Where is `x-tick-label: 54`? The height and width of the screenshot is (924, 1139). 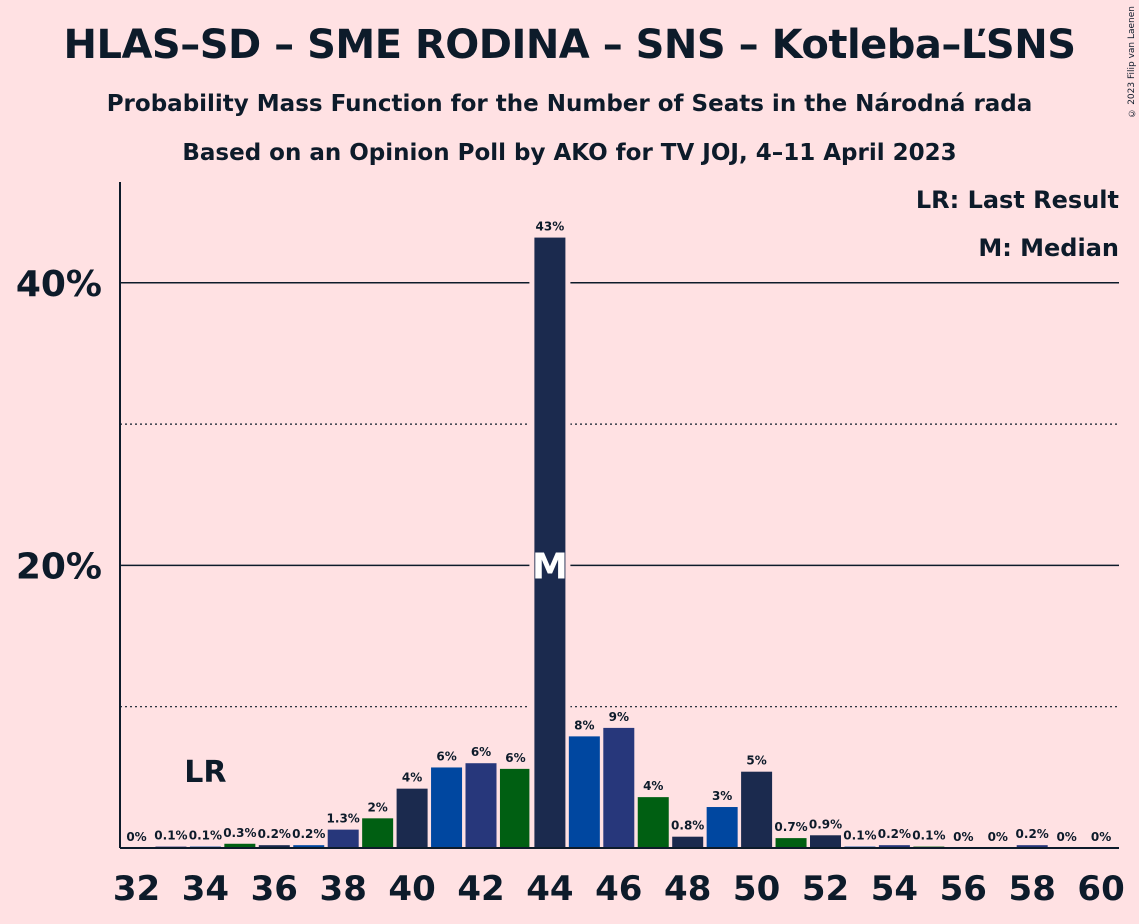
x-tick-label: 54 is located at coordinates (894, 889).